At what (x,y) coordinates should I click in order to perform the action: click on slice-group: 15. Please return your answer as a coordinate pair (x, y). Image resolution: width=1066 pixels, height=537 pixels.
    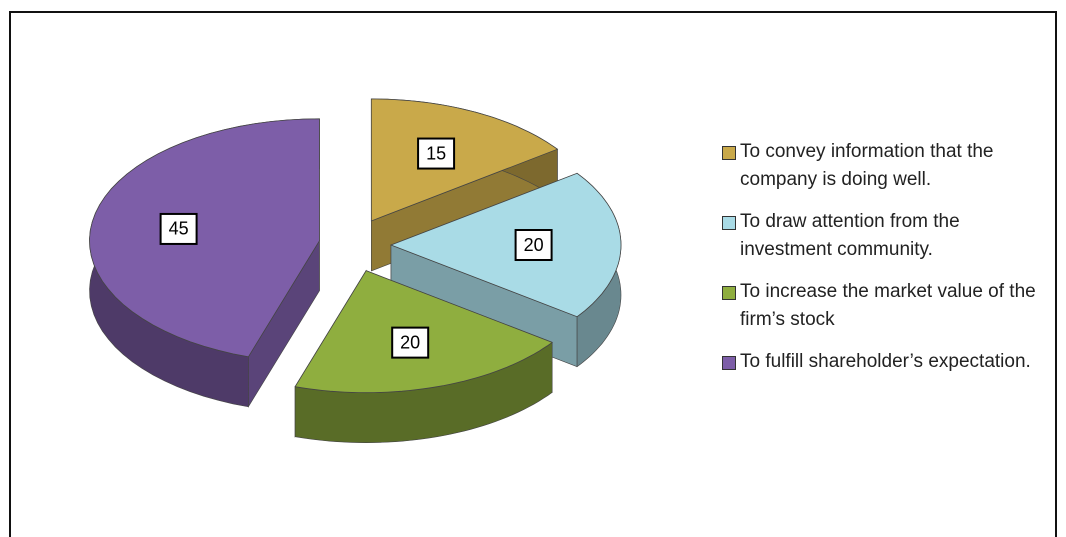
    Looking at the image, I should click on (464, 185).